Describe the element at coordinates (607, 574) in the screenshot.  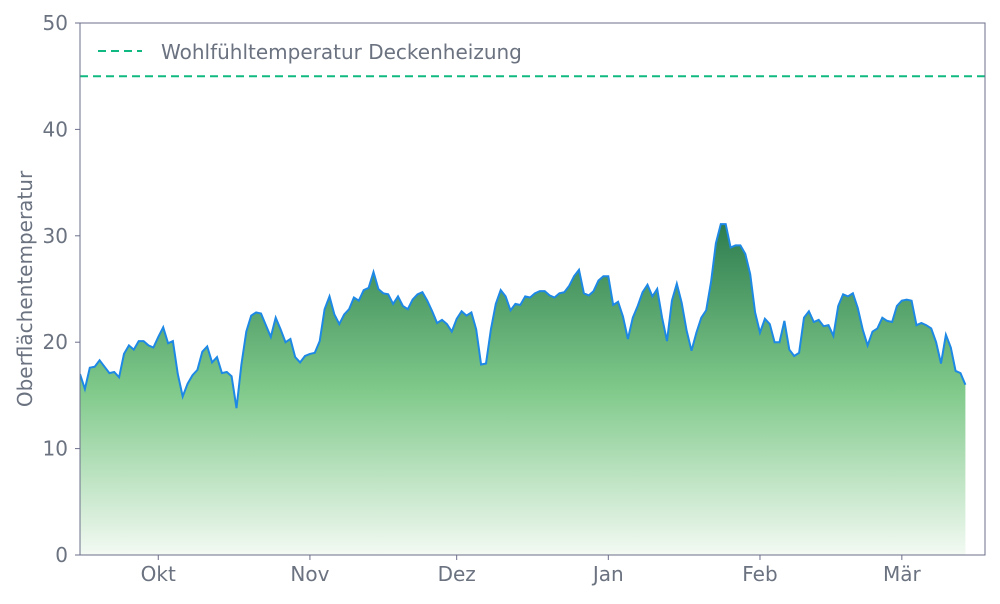
I see `x-tick-label: Jan` at that location.